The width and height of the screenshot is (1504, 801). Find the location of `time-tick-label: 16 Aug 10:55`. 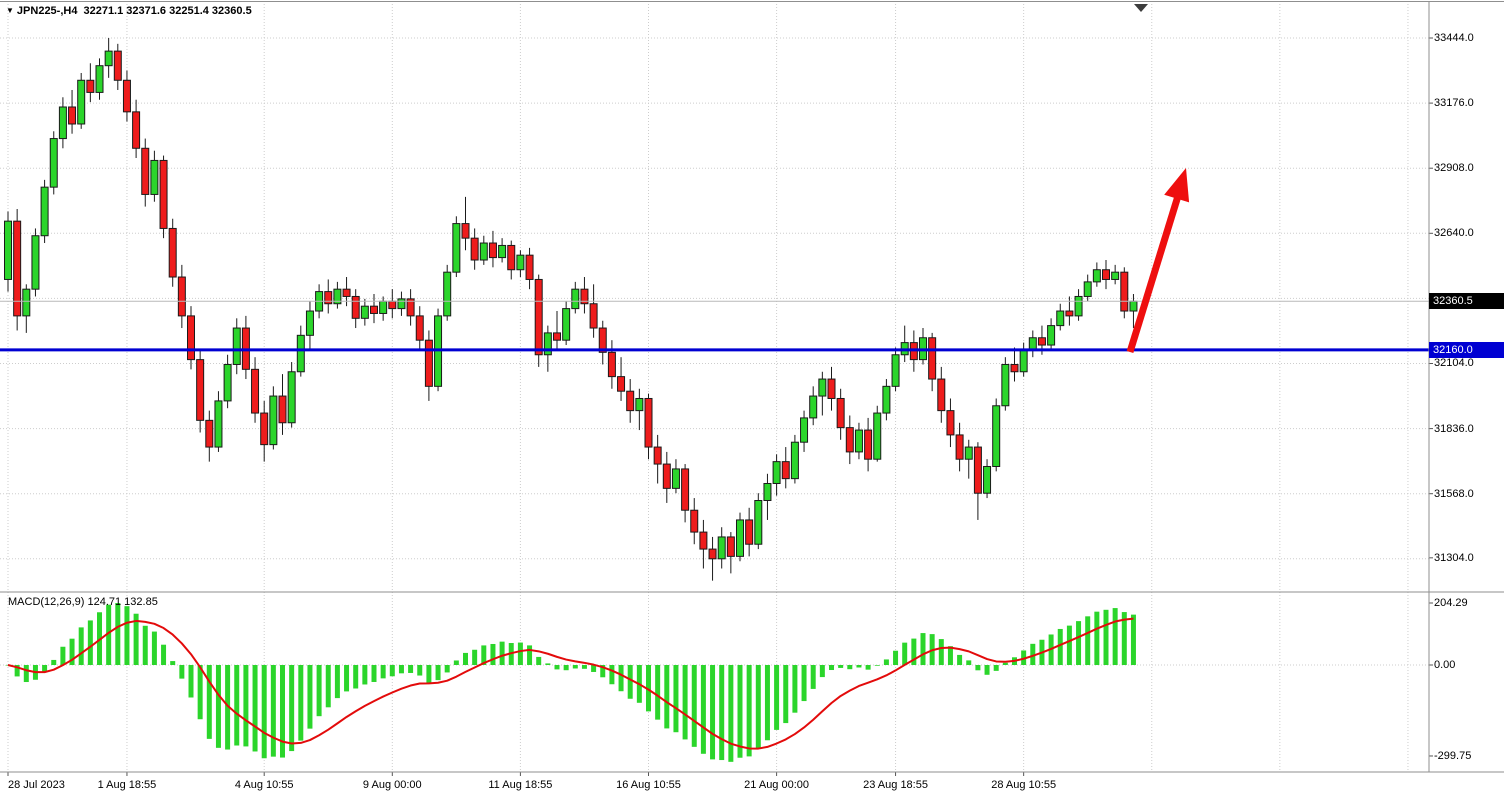

time-tick-label: 16 Aug 10:55 is located at coordinates (648, 785).